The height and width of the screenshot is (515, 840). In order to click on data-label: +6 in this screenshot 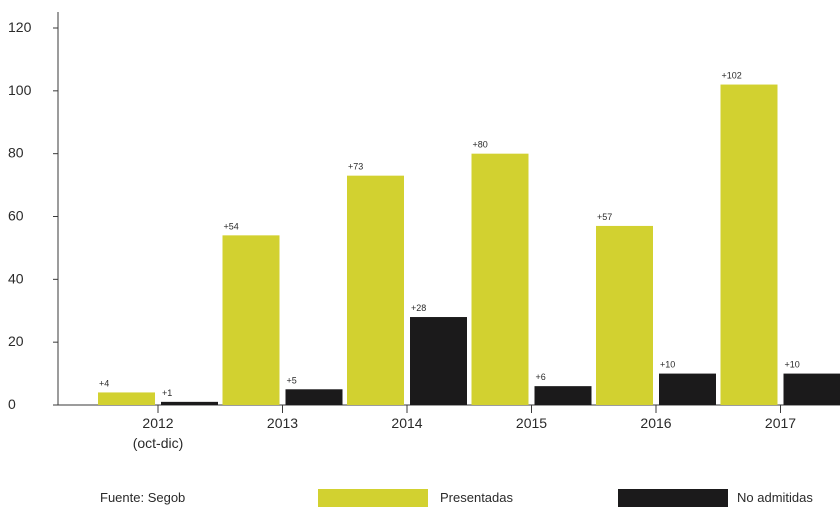, I will do `click(541, 377)`.